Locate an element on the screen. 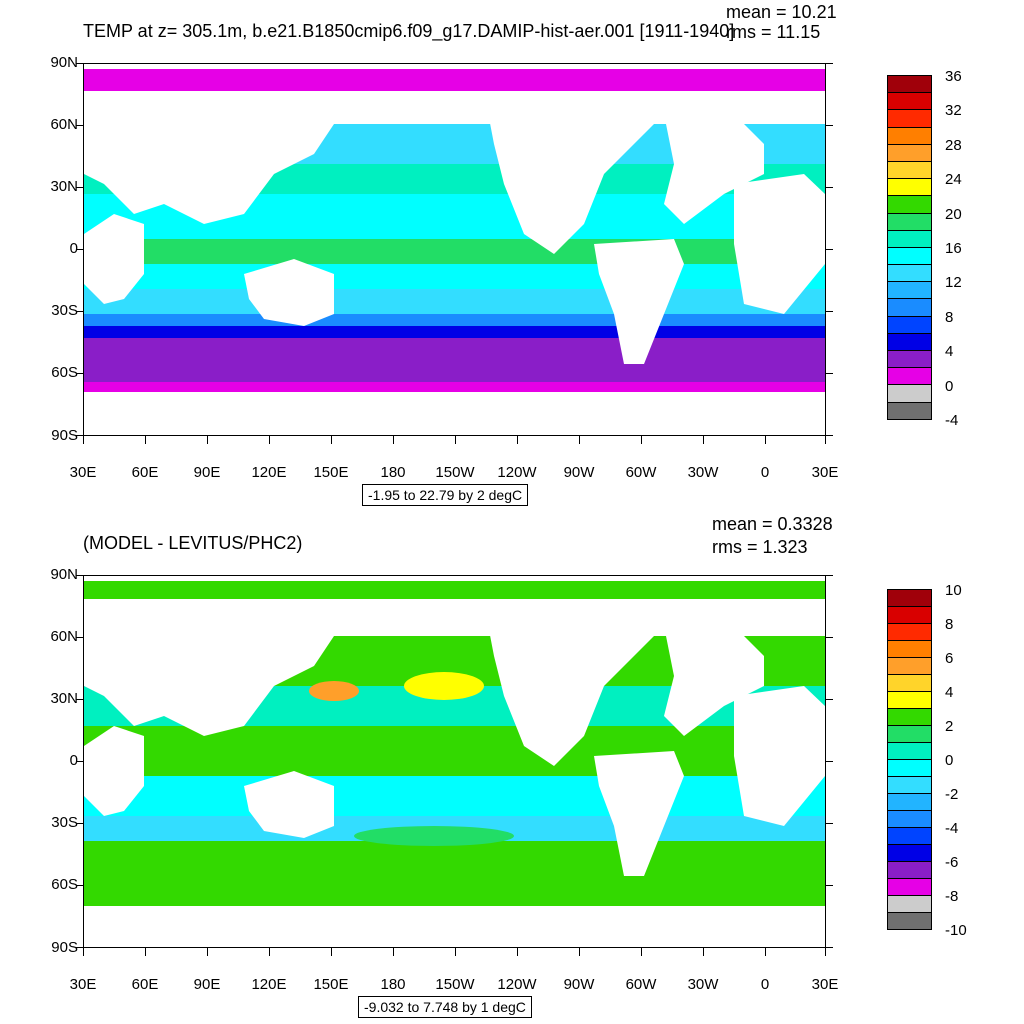  colorbar-label: 12 is located at coordinates (953, 283).